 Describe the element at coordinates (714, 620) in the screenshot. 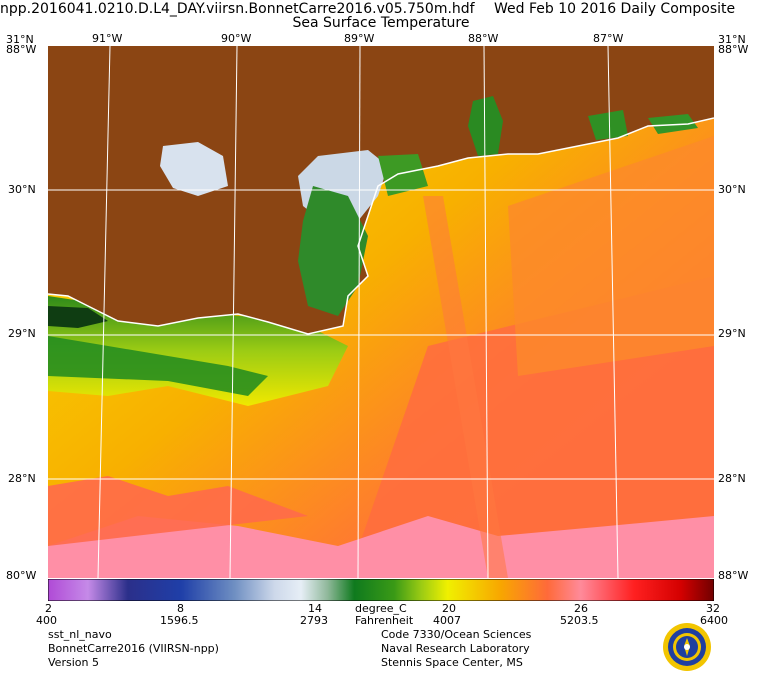

I see `cb-fahr-6: 6400` at that location.